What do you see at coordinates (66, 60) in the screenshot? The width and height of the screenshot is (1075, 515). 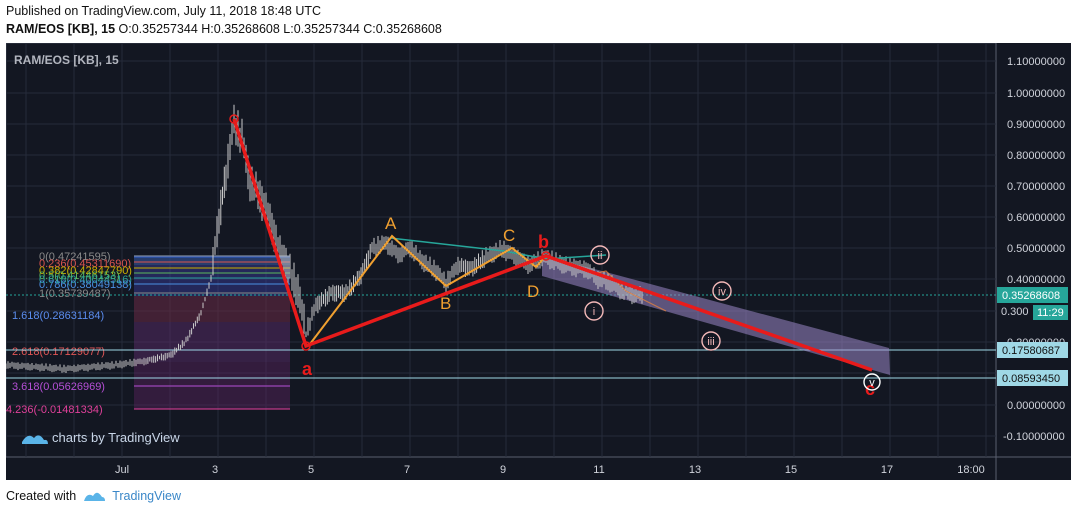 I see `chart-legend-title: RAM/EOS [KB], 15` at bounding box center [66, 60].